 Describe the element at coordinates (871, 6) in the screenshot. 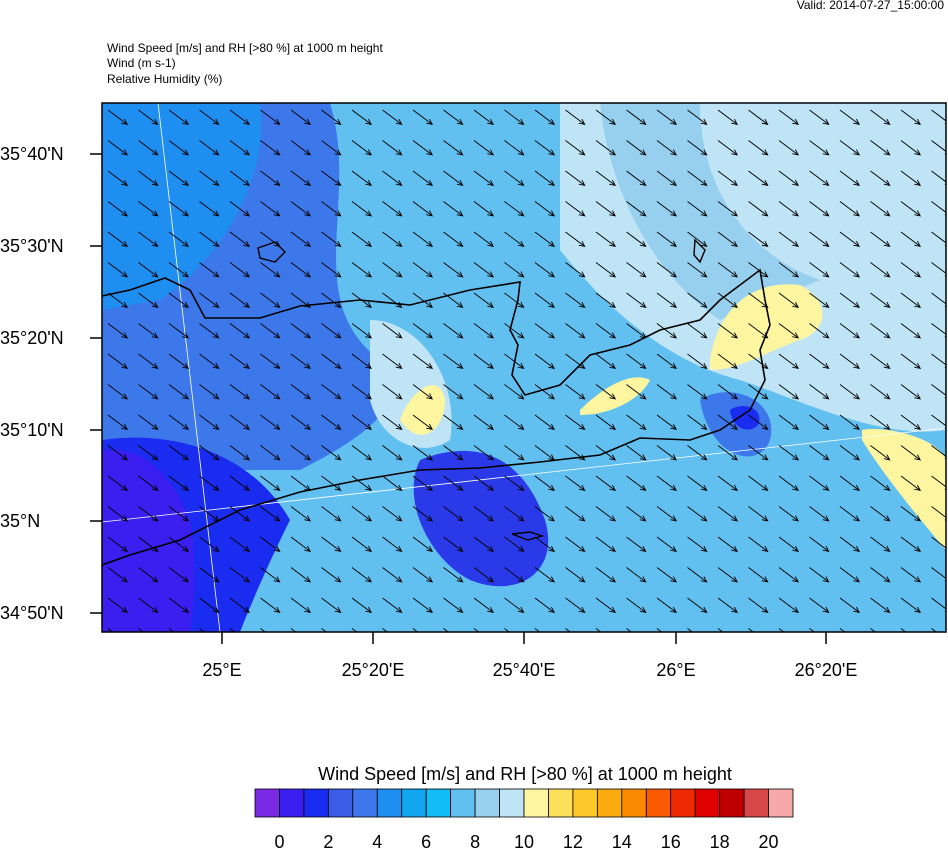

I see `valid-time: Valid: 2014-07-27_15:00:00` at that location.